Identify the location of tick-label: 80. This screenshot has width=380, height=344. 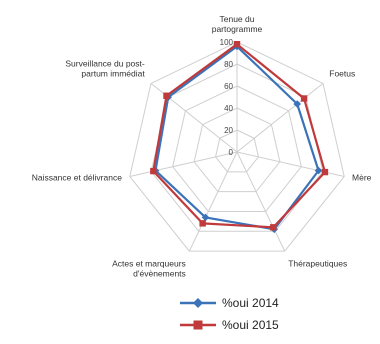
(228, 64).